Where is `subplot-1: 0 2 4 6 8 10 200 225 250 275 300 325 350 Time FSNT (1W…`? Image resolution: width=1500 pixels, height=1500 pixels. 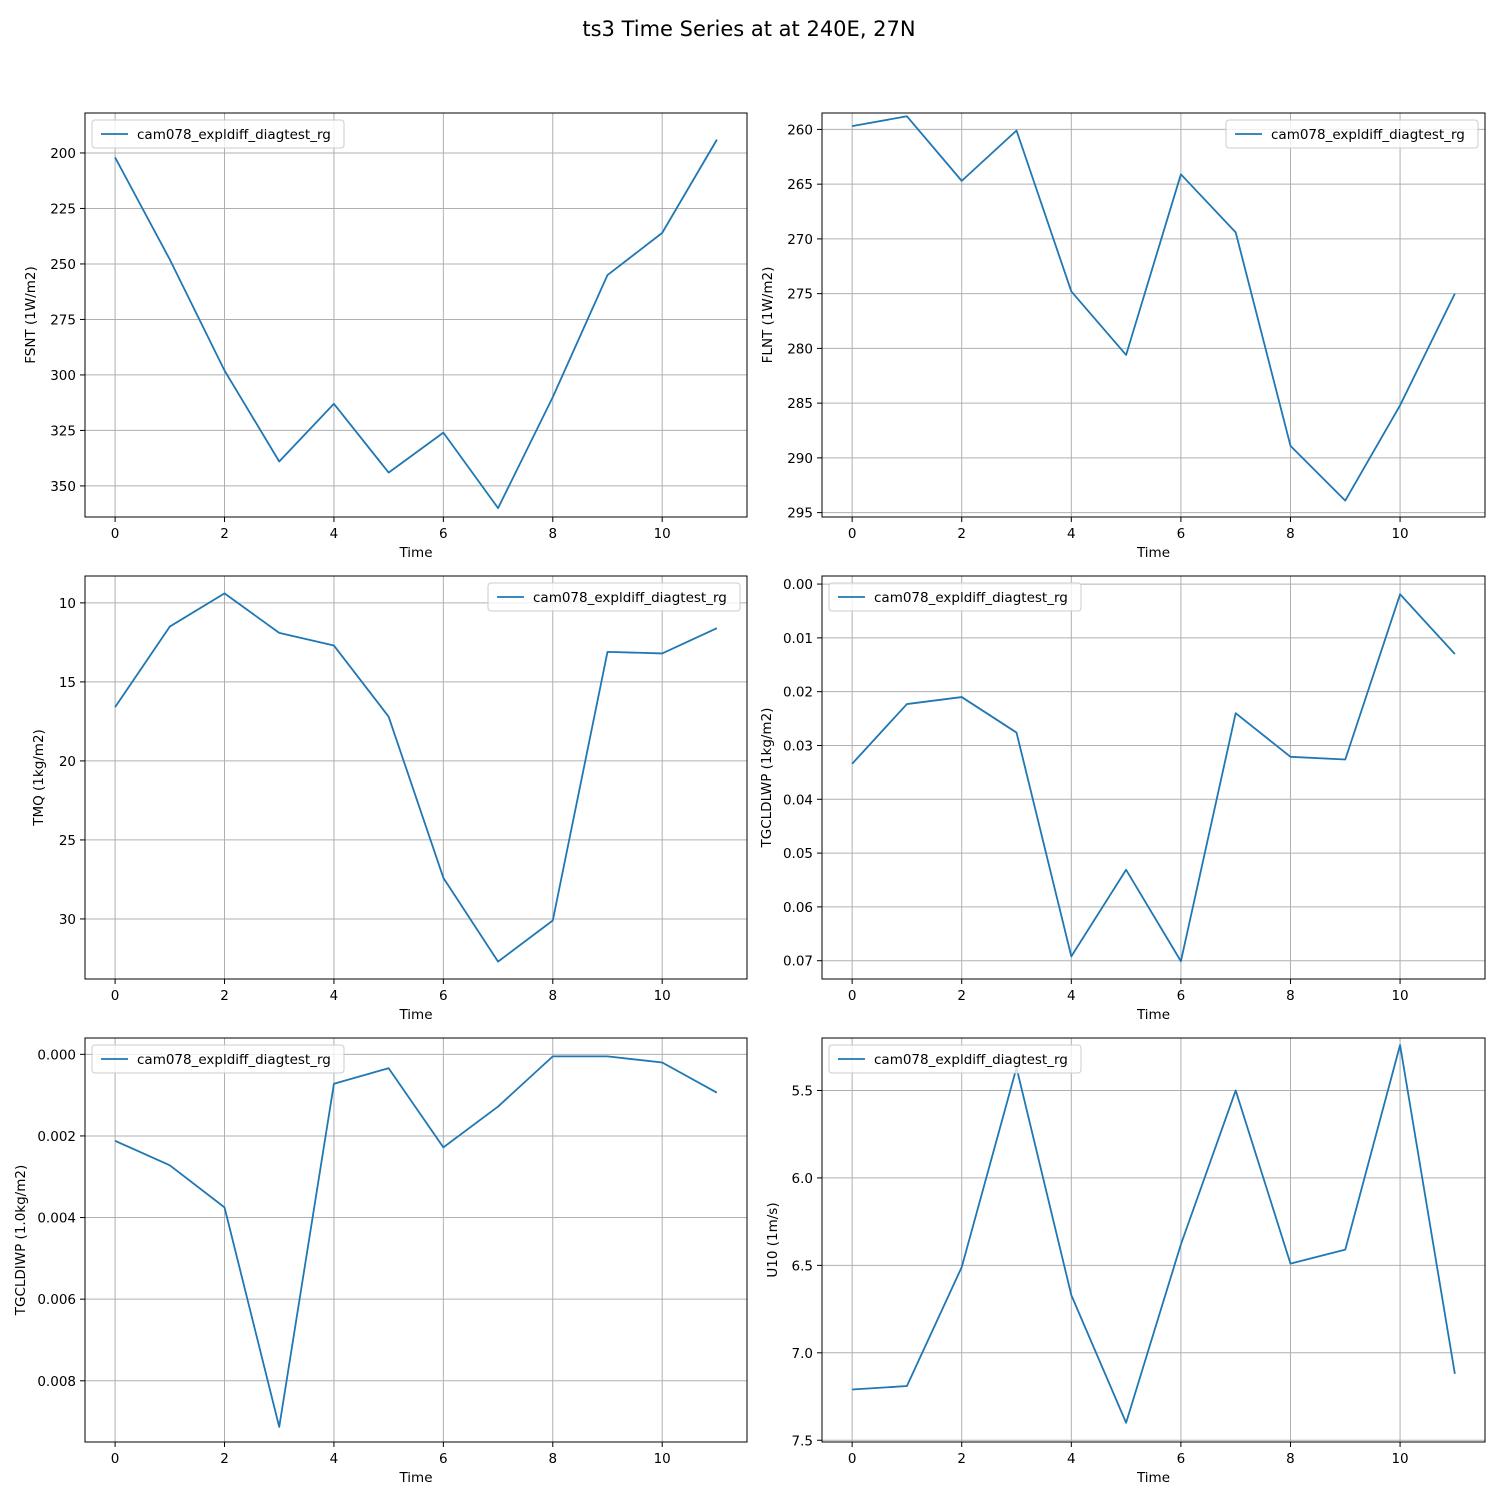 subplot-1: 0 2 4 6 8 10 200 225 250 275 300 325 350 Time FSNT (1W… is located at coordinates (385, 336).